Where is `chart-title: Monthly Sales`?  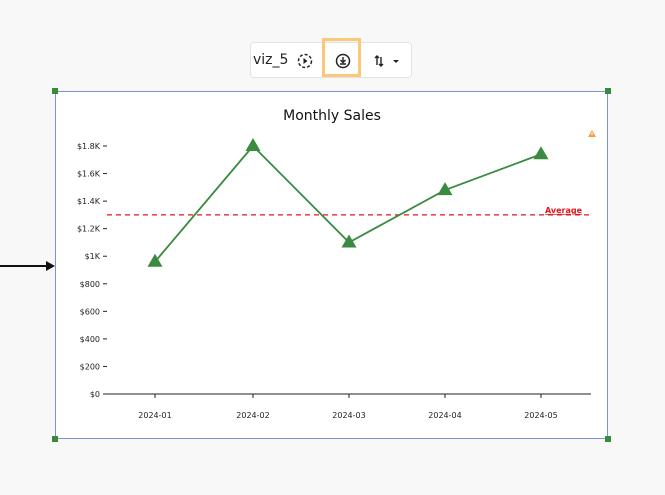 chart-title: Monthly Sales is located at coordinates (332, 116).